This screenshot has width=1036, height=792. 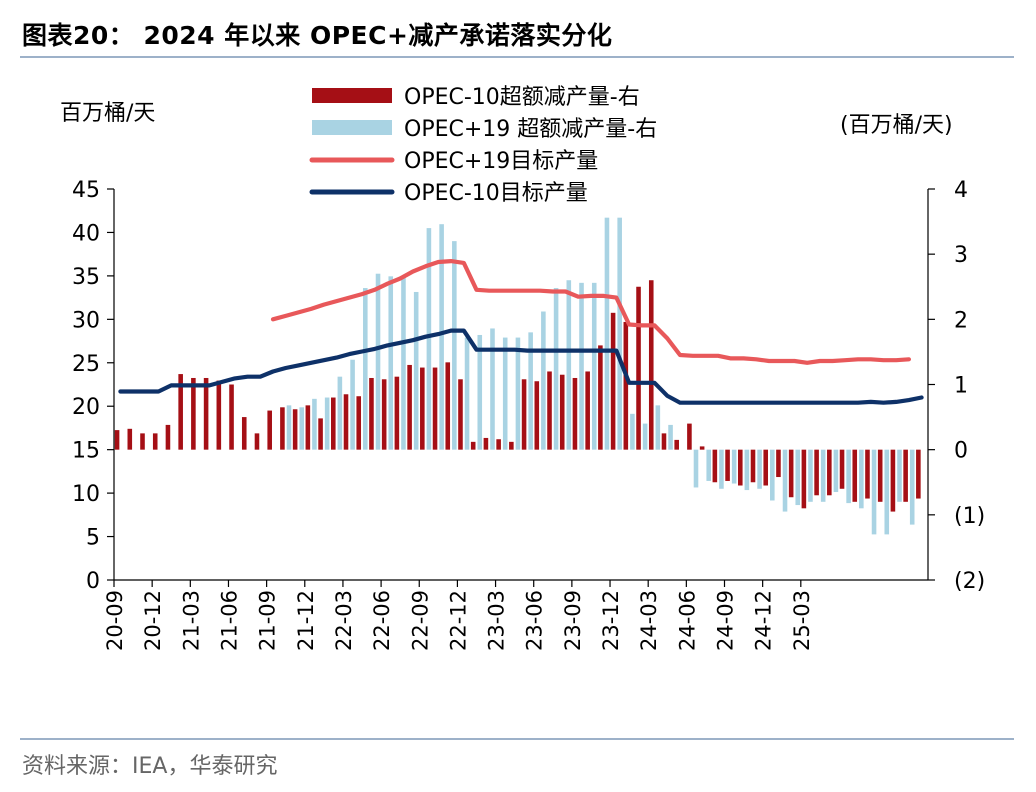 What do you see at coordinates (969, 581) in the screenshot?
I see `right-y-tick-label: (2)` at bounding box center [969, 581].